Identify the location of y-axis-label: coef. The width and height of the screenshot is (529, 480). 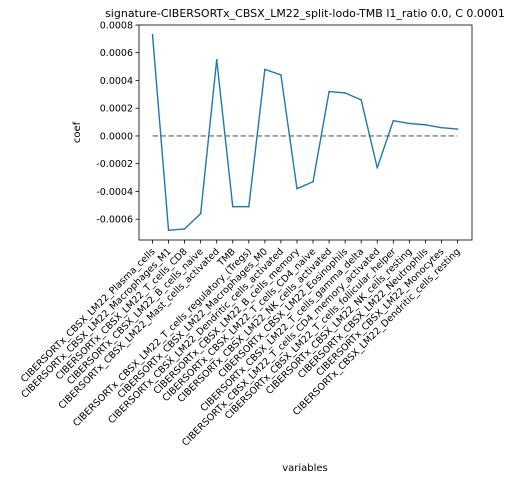
(77, 132).